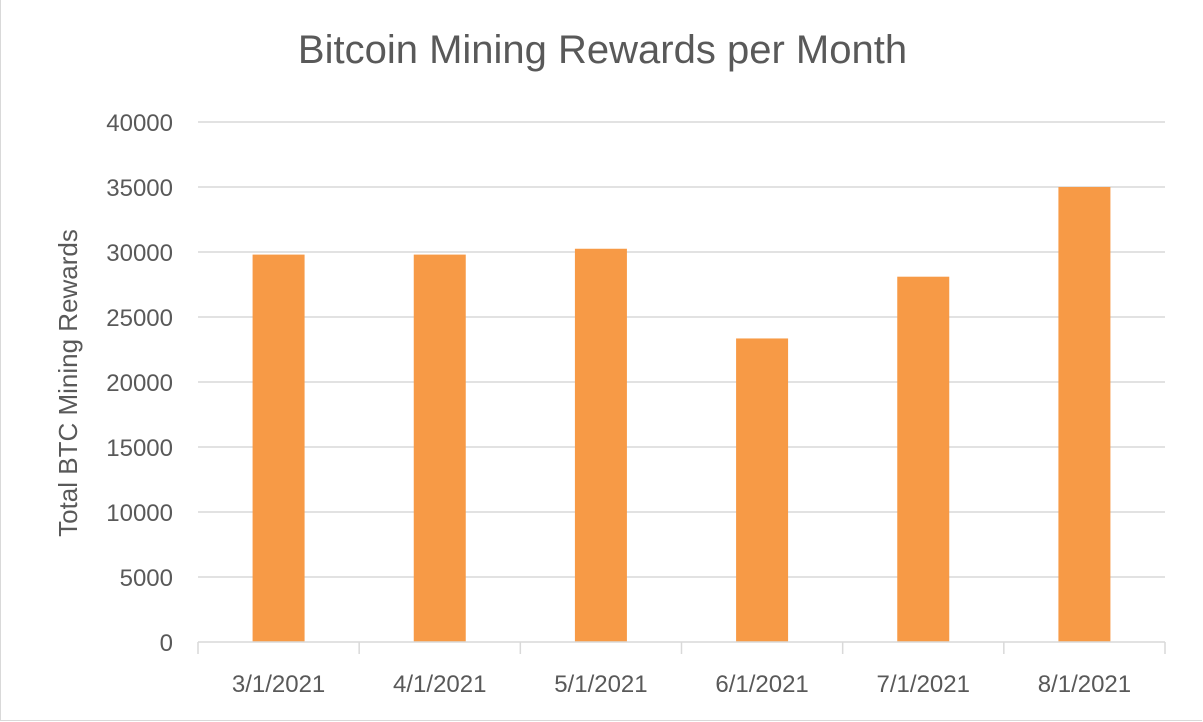 The height and width of the screenshot is (722, 1203). Describe the element at coordinates (761, 684) in the screenshot. I see `x-tick-label: 6/1/2021` at that location.